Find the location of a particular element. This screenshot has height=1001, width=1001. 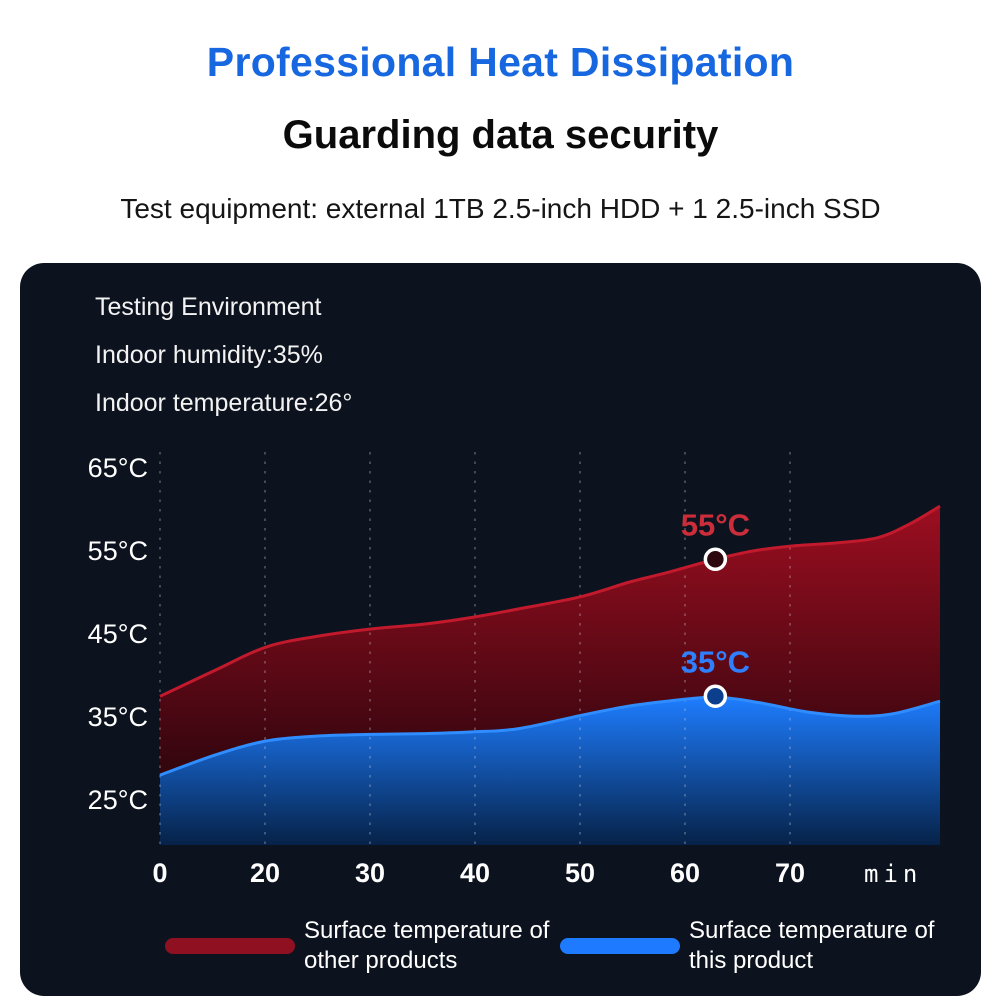

env-temperature: Indoor temperature:26° is located at coordinates (224, 403).